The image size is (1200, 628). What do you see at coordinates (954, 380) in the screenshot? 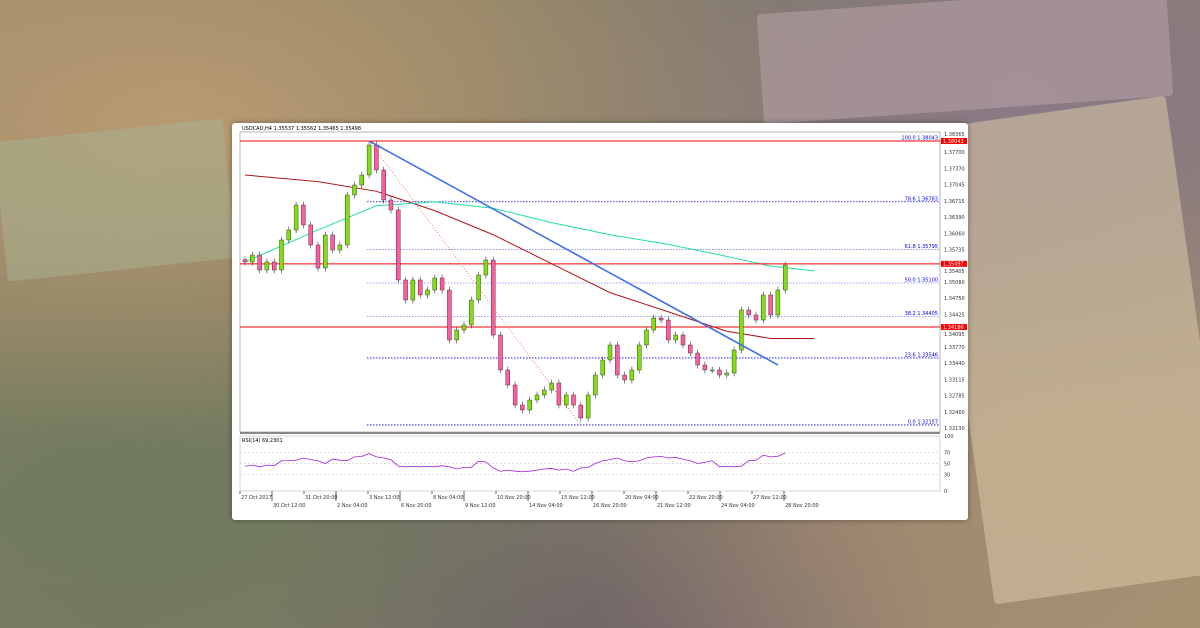
I see `y-tick-label: 1.33115` at bounding box center [954, 380].